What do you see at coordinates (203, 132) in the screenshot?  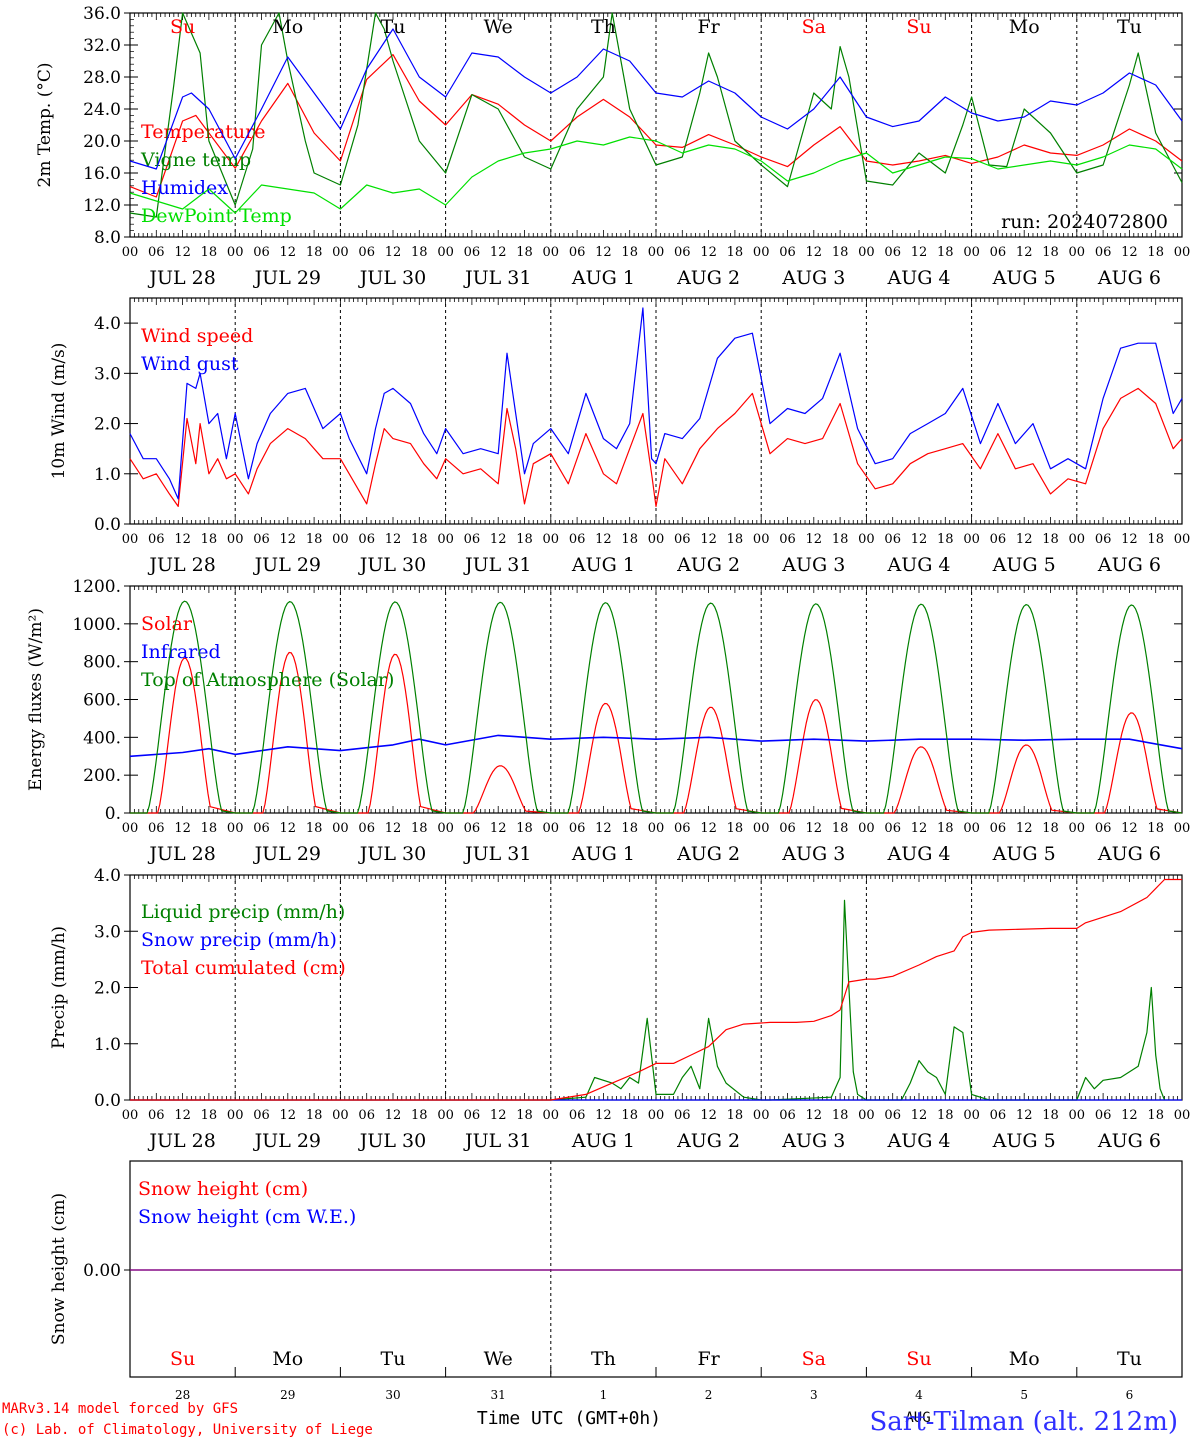 I see `legend-entry: Temperature` at bounding box center [203, 132].